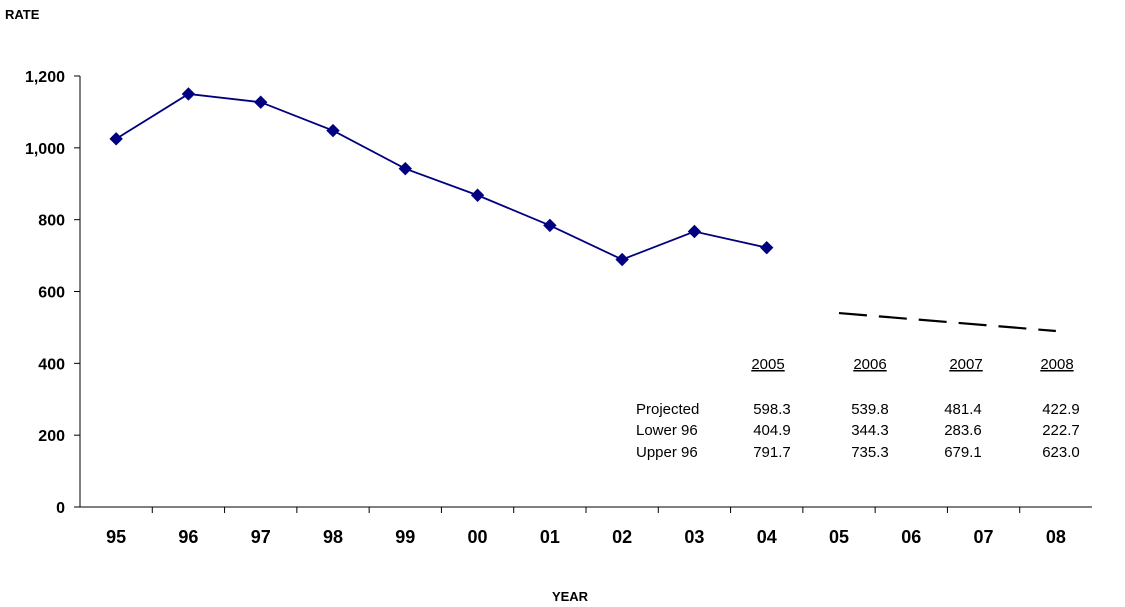 This screenshot has height=607, width=1125. What do you see at coordinates (772, 430) in the screenshot?
I see `table-cell: 404.9` at bounding box center [772, 430].